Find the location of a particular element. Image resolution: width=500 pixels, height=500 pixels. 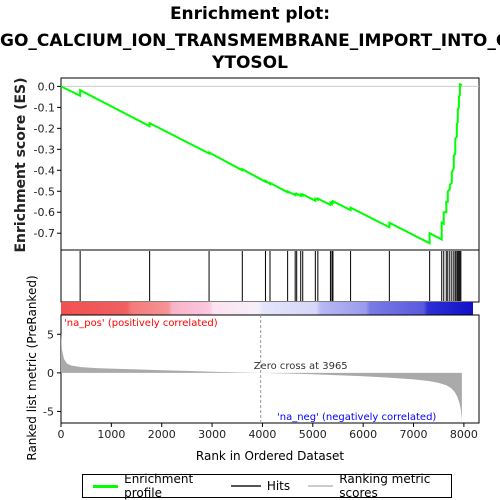

metric-y-axis-label: Ranked list metric (PreRanked) is located at coordinates (32, 367).